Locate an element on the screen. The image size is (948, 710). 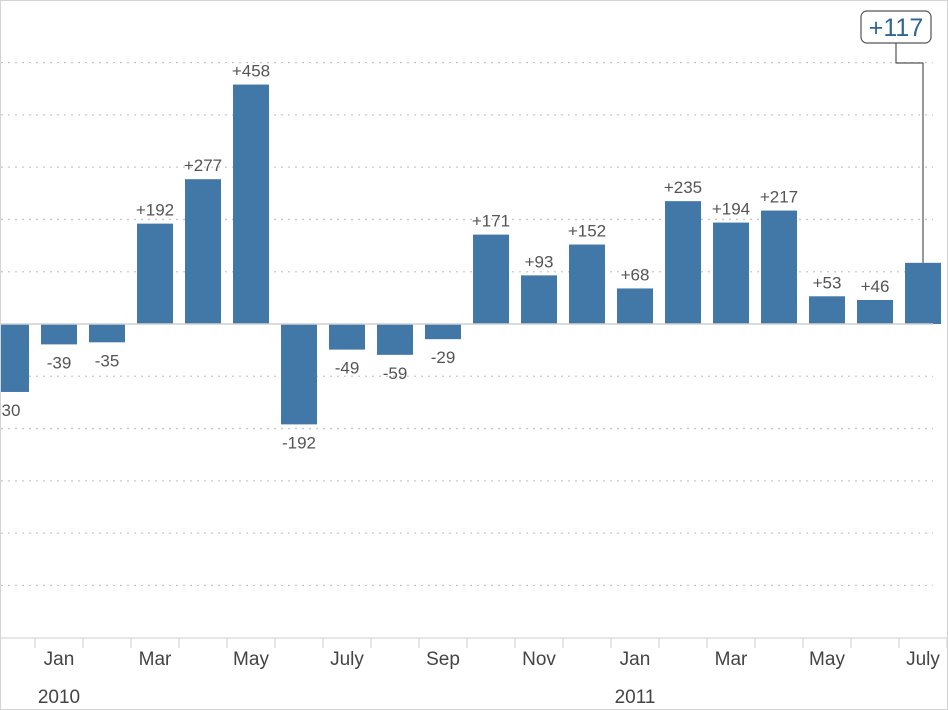
bar-value-label: -39 is located at coordinates (59, 362).